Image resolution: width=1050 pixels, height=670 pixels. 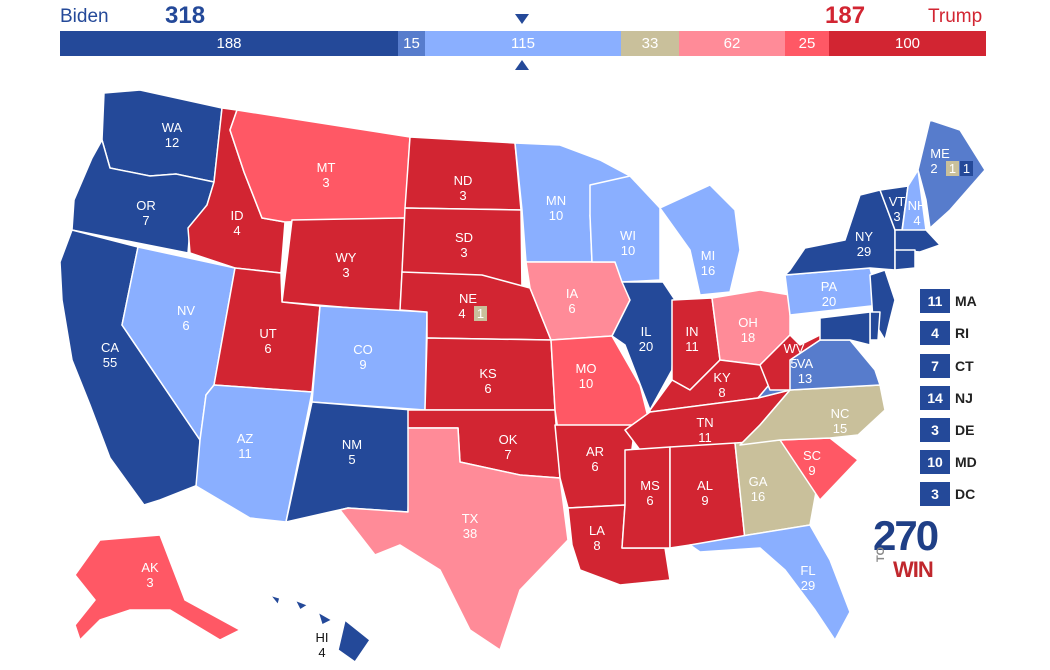 I want to click on state-mi, so click(x=700, y=240).